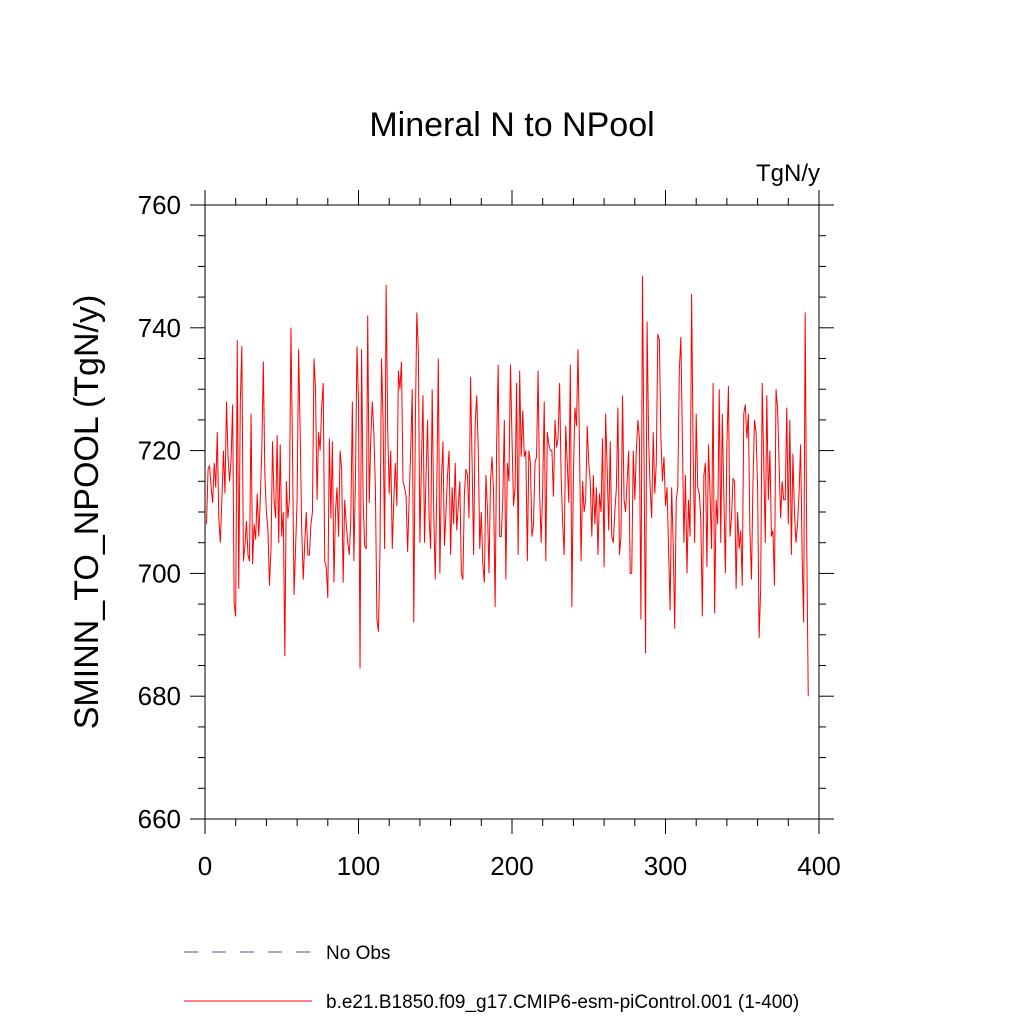  Describe the element at coordinates (205, 866) in the screenshot. I see `x-tick-label-0: 0` at that location.